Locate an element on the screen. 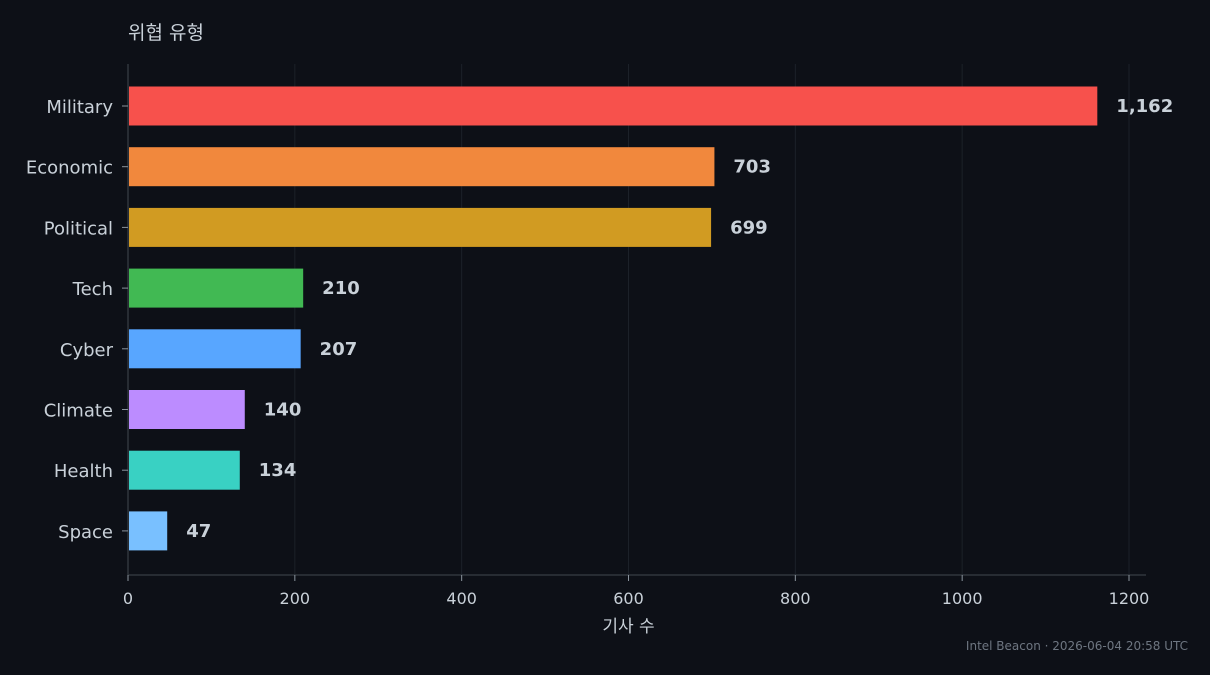  chart-title: 위협 유형 is located at coordinates (166, 33).